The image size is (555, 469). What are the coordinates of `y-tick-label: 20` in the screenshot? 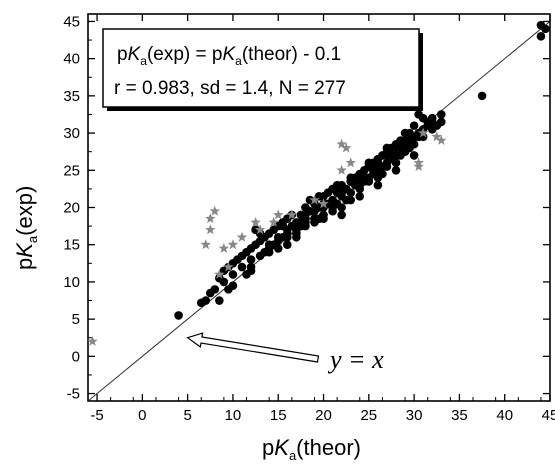 It's located at (71, 208).